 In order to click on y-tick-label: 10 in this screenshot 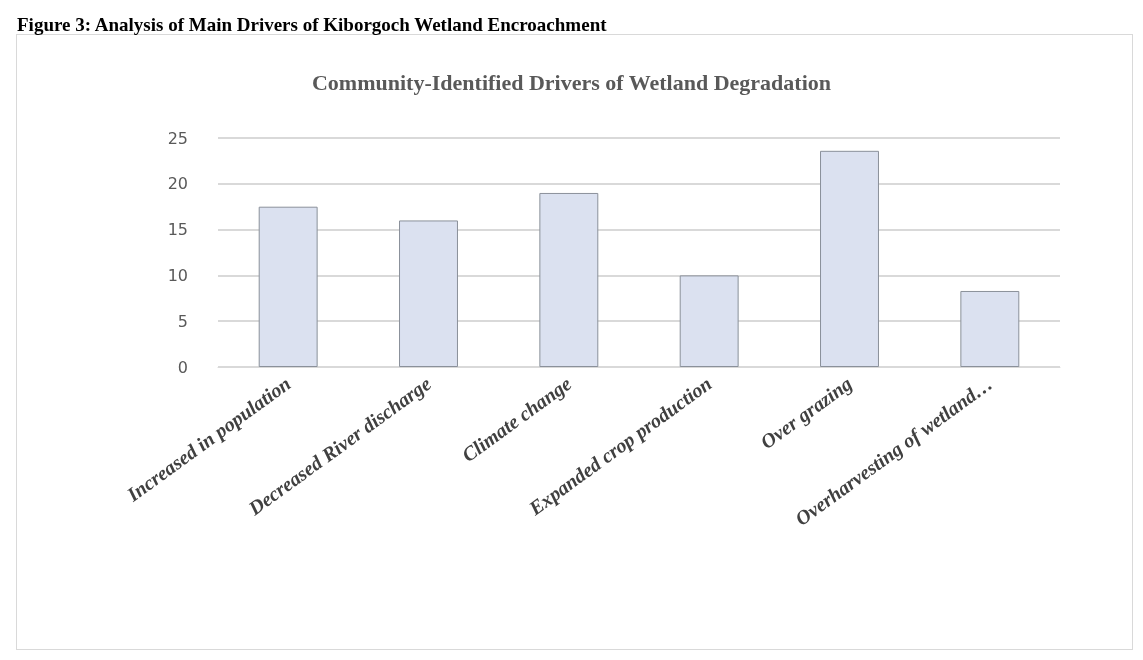, I will do `click(177, 275)`.